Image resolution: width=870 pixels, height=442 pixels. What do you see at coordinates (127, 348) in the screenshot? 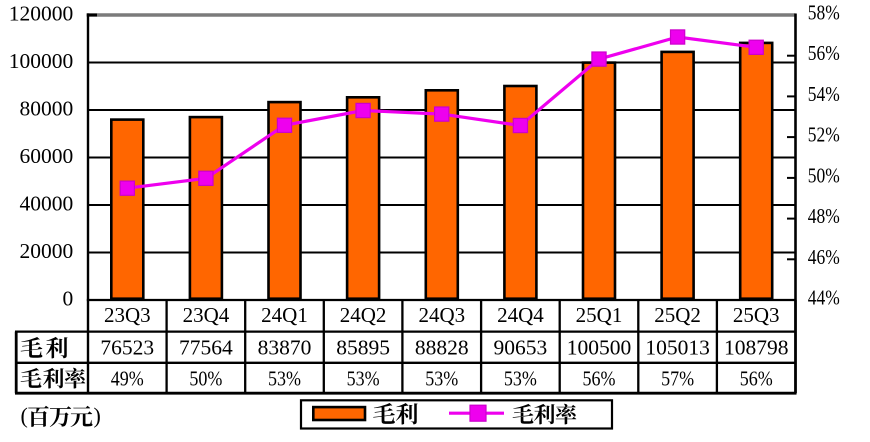
I see `svg-text: 76523` at bounding box center [127, 348].